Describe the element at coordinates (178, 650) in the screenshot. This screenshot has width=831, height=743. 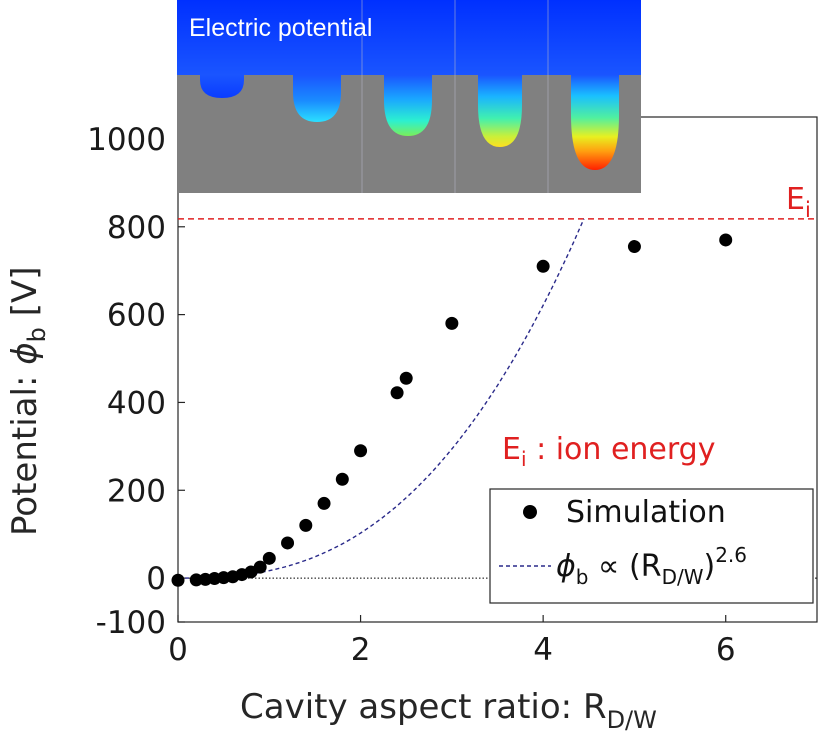
I see `x-tick-label: 0` at that location.